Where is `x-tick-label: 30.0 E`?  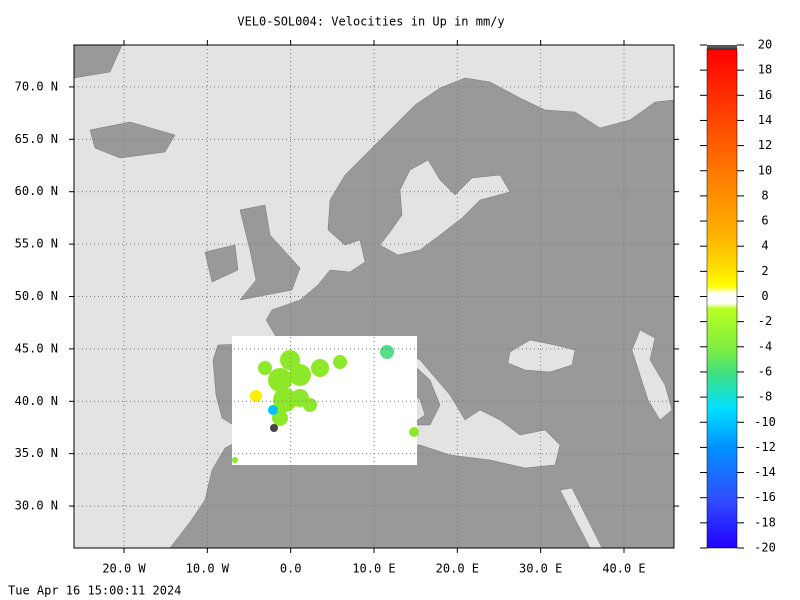 x-tick-label: 30.0 E is located at coordinates (540, 569).